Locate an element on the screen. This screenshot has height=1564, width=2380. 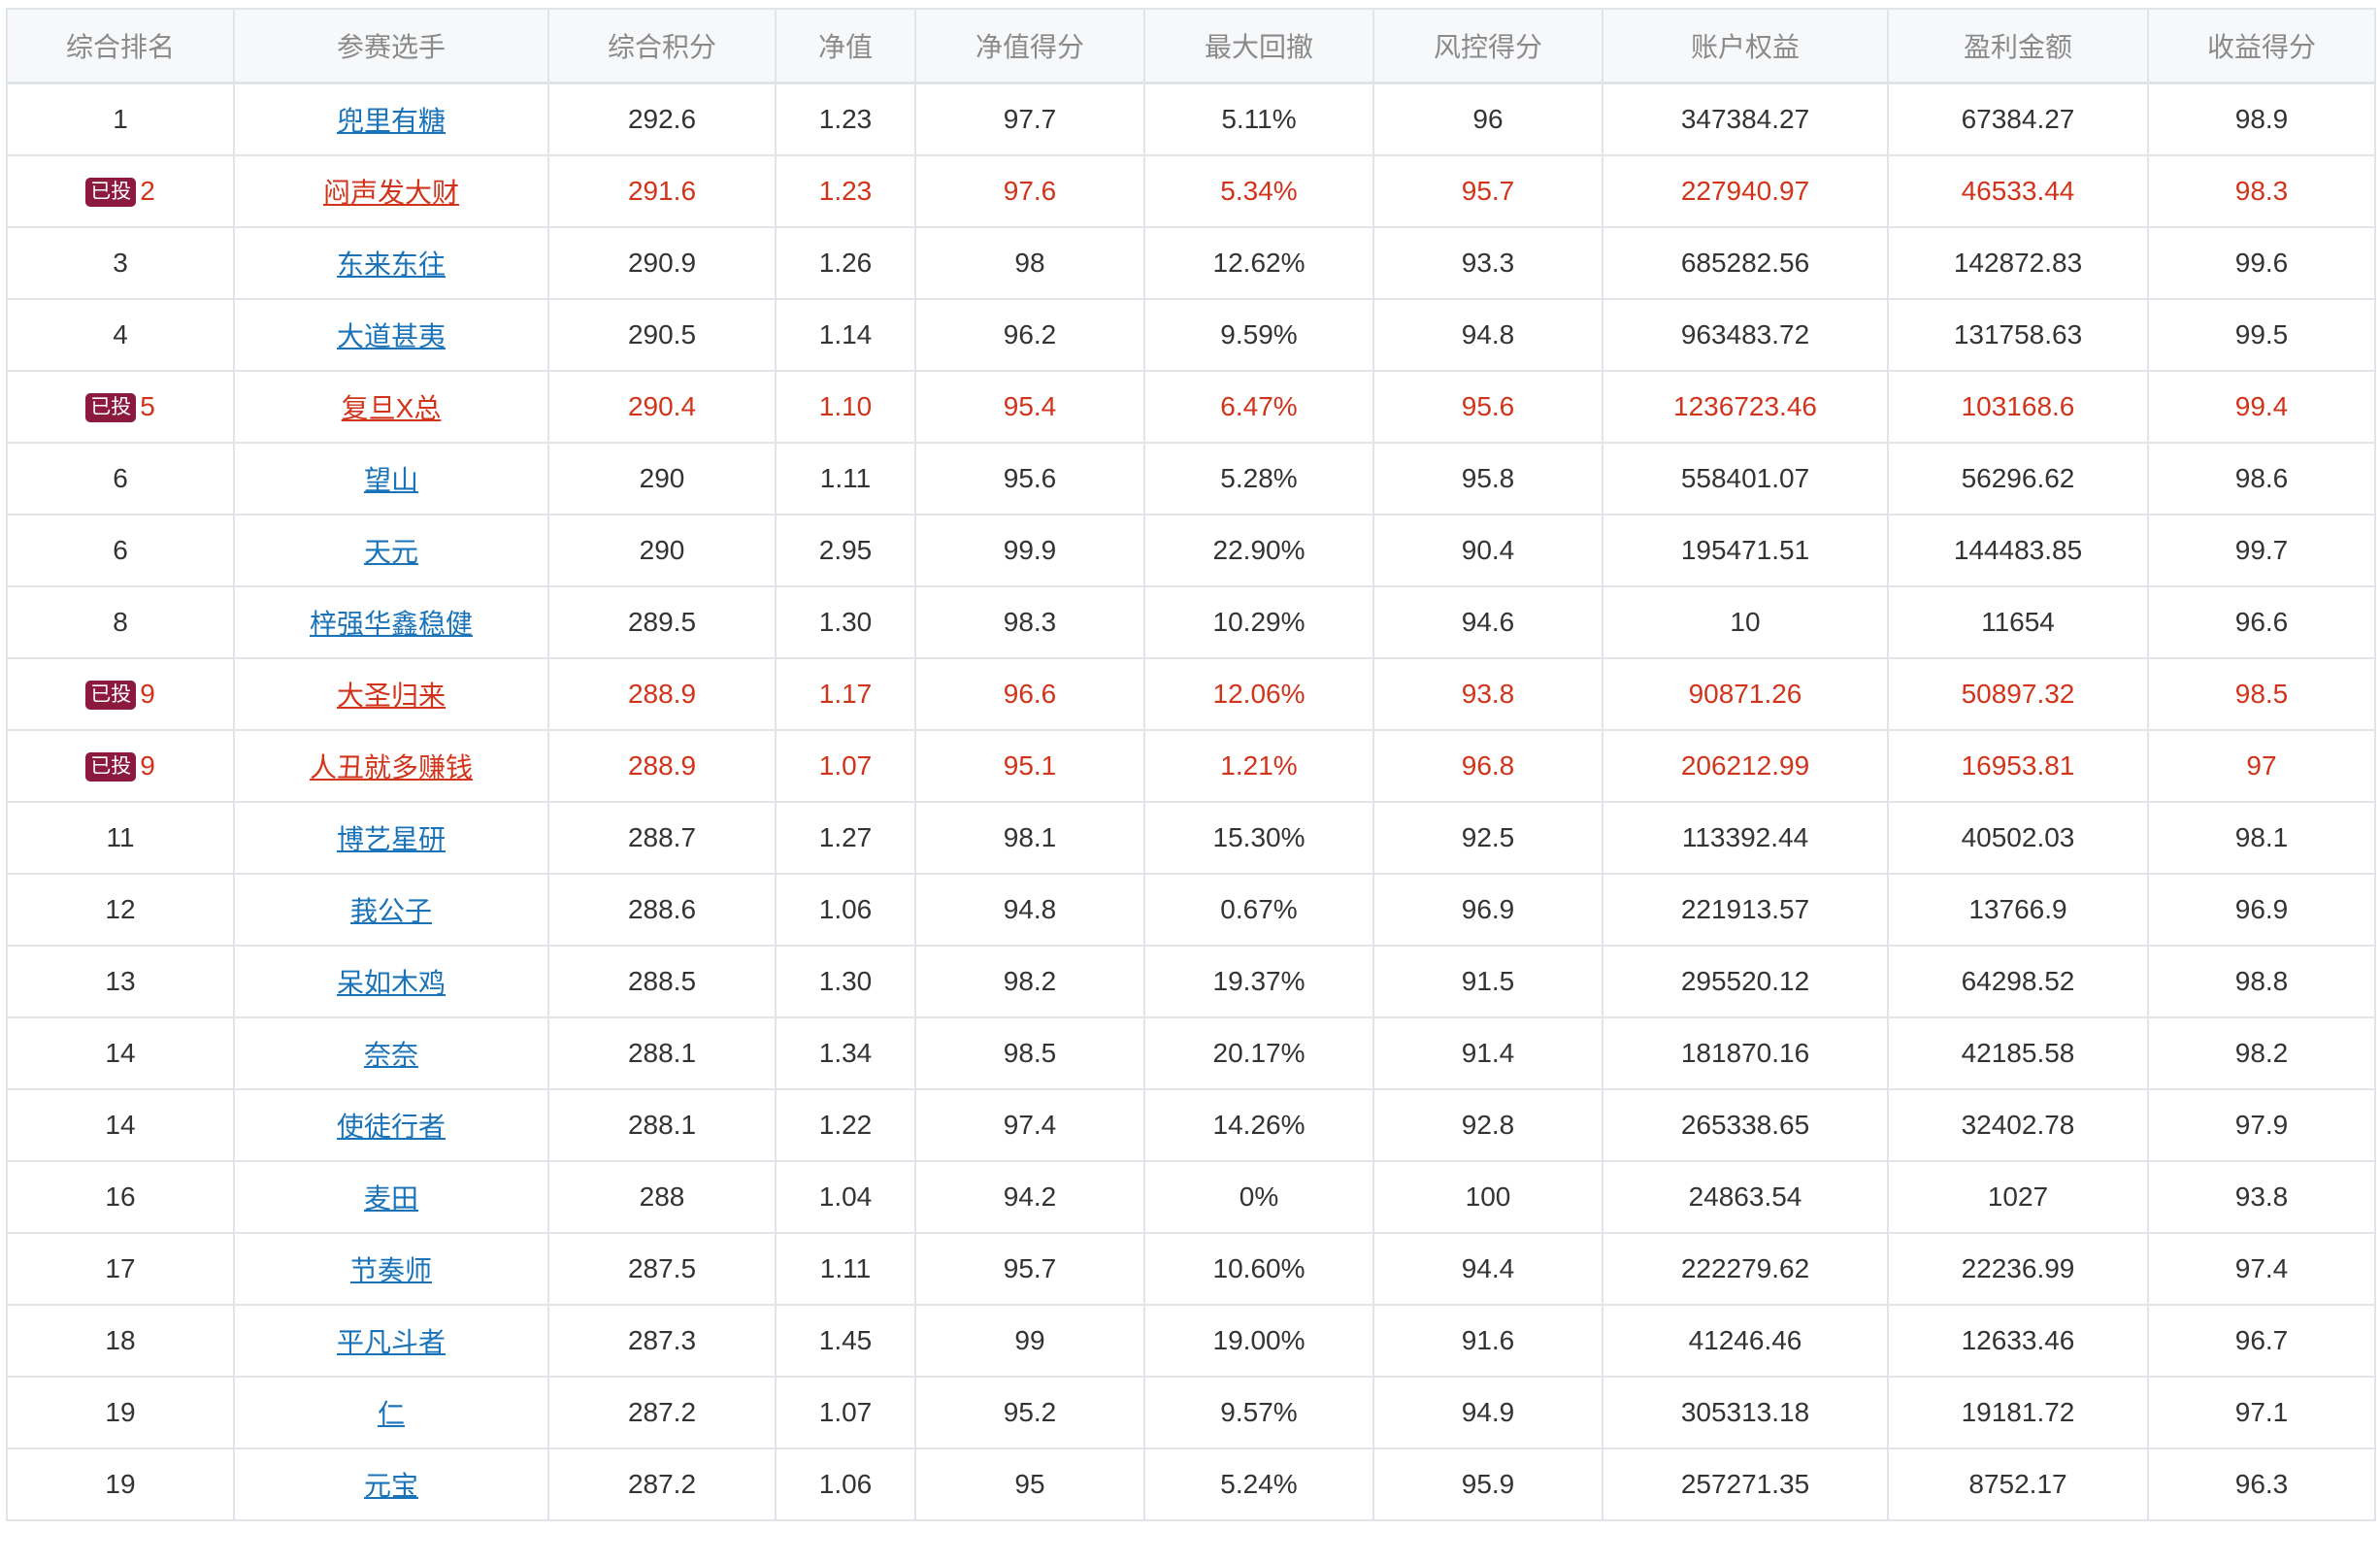
column-header-player: 参赛选手 is located at coordinates (391, 46).